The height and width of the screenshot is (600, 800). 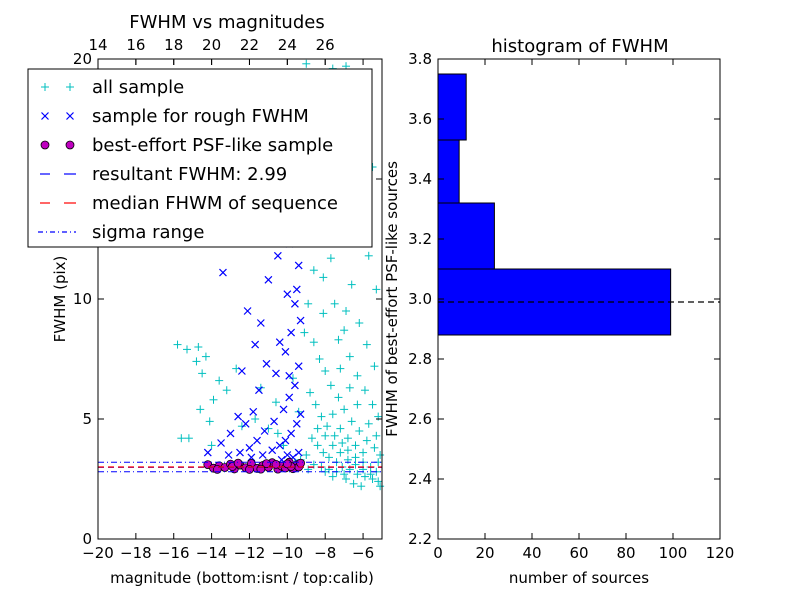 I want to click on x-tick-label: 80, so click(x=625, y=553).